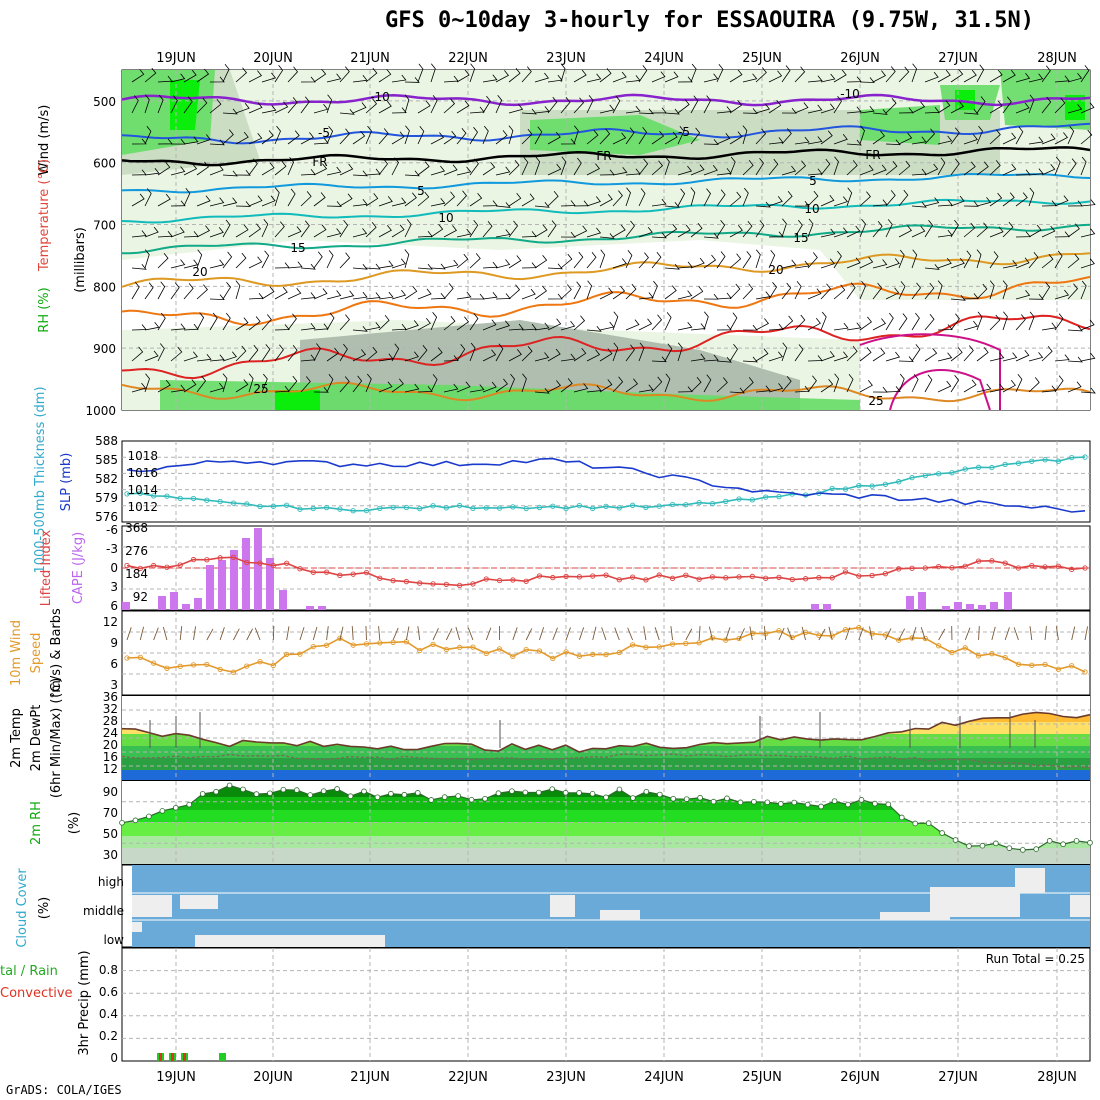  What do you see at coordinates (445, 218) in the screenshot?
I see `contour-label: 10` at bounding box center [445, 218].